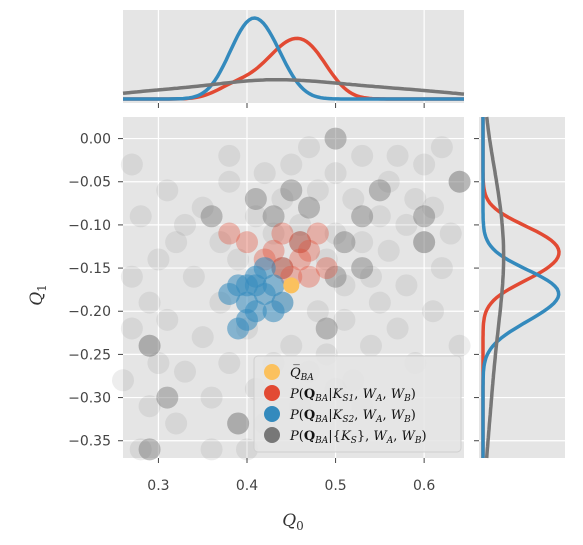 This screenshot has height=545, width=583. What do you see at coordinates (289, 373) in the screenshot?
I see `legend-entry-mean: Q̅BA` at bounding box center [289, 373].